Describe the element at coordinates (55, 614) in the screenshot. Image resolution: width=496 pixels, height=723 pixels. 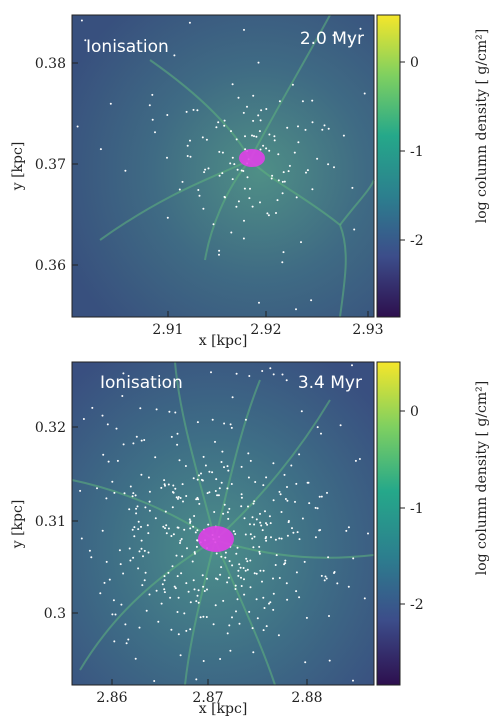
I see `y-tick-label: 0.3` at that location.